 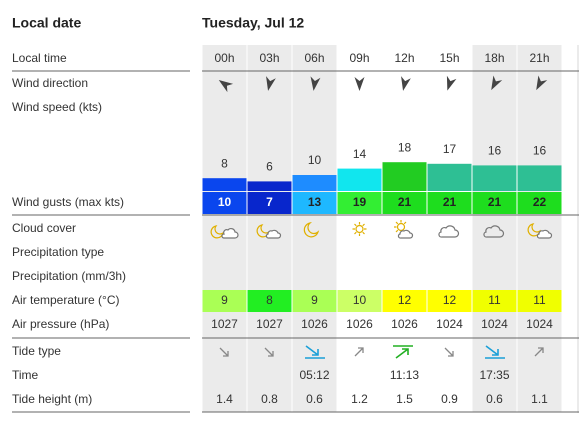 What do you see at coordinates (360, 154) in the screenshot?
I see `wind-speed-label: 14` at bounding box center [360, 154].